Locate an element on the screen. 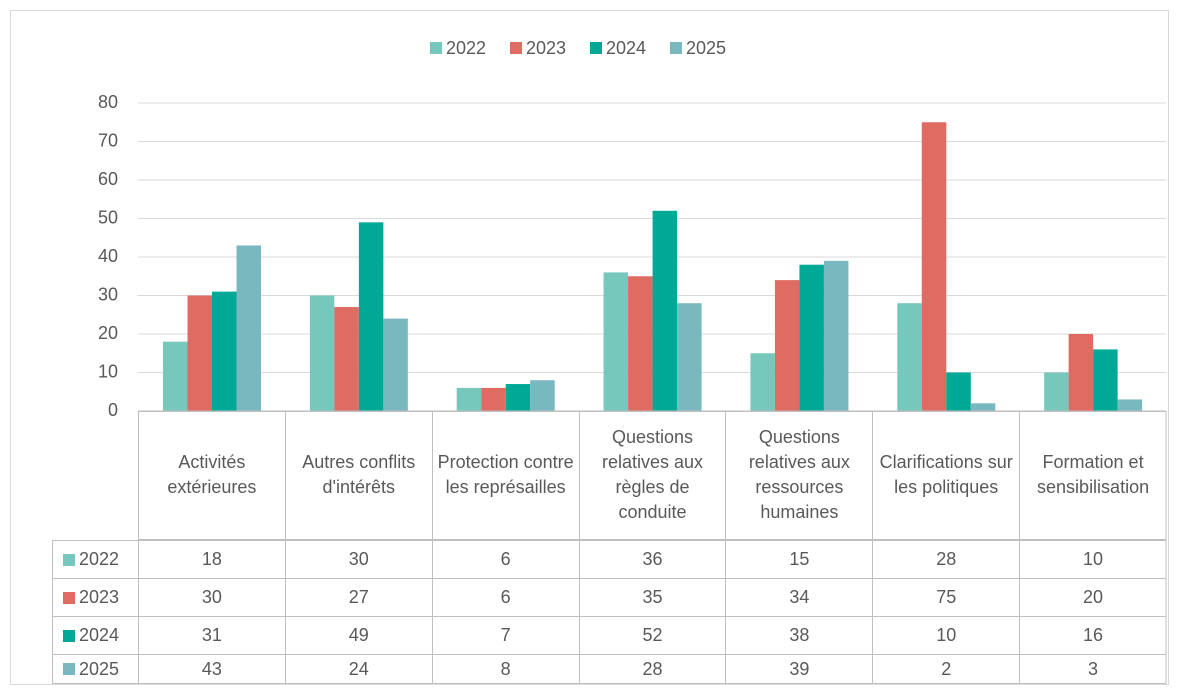  table-value: 31 is located at coordinates (211, 636).